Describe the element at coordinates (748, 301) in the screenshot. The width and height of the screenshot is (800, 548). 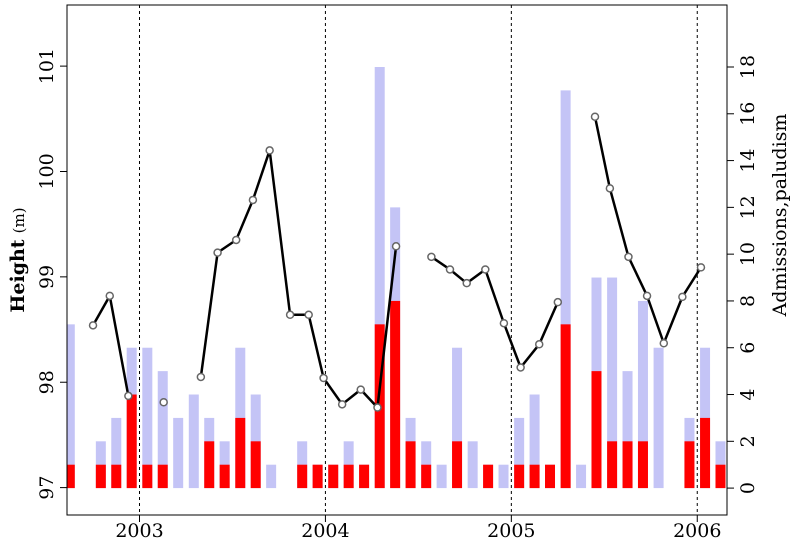
I see `y2-tick-label: 8` at that location.